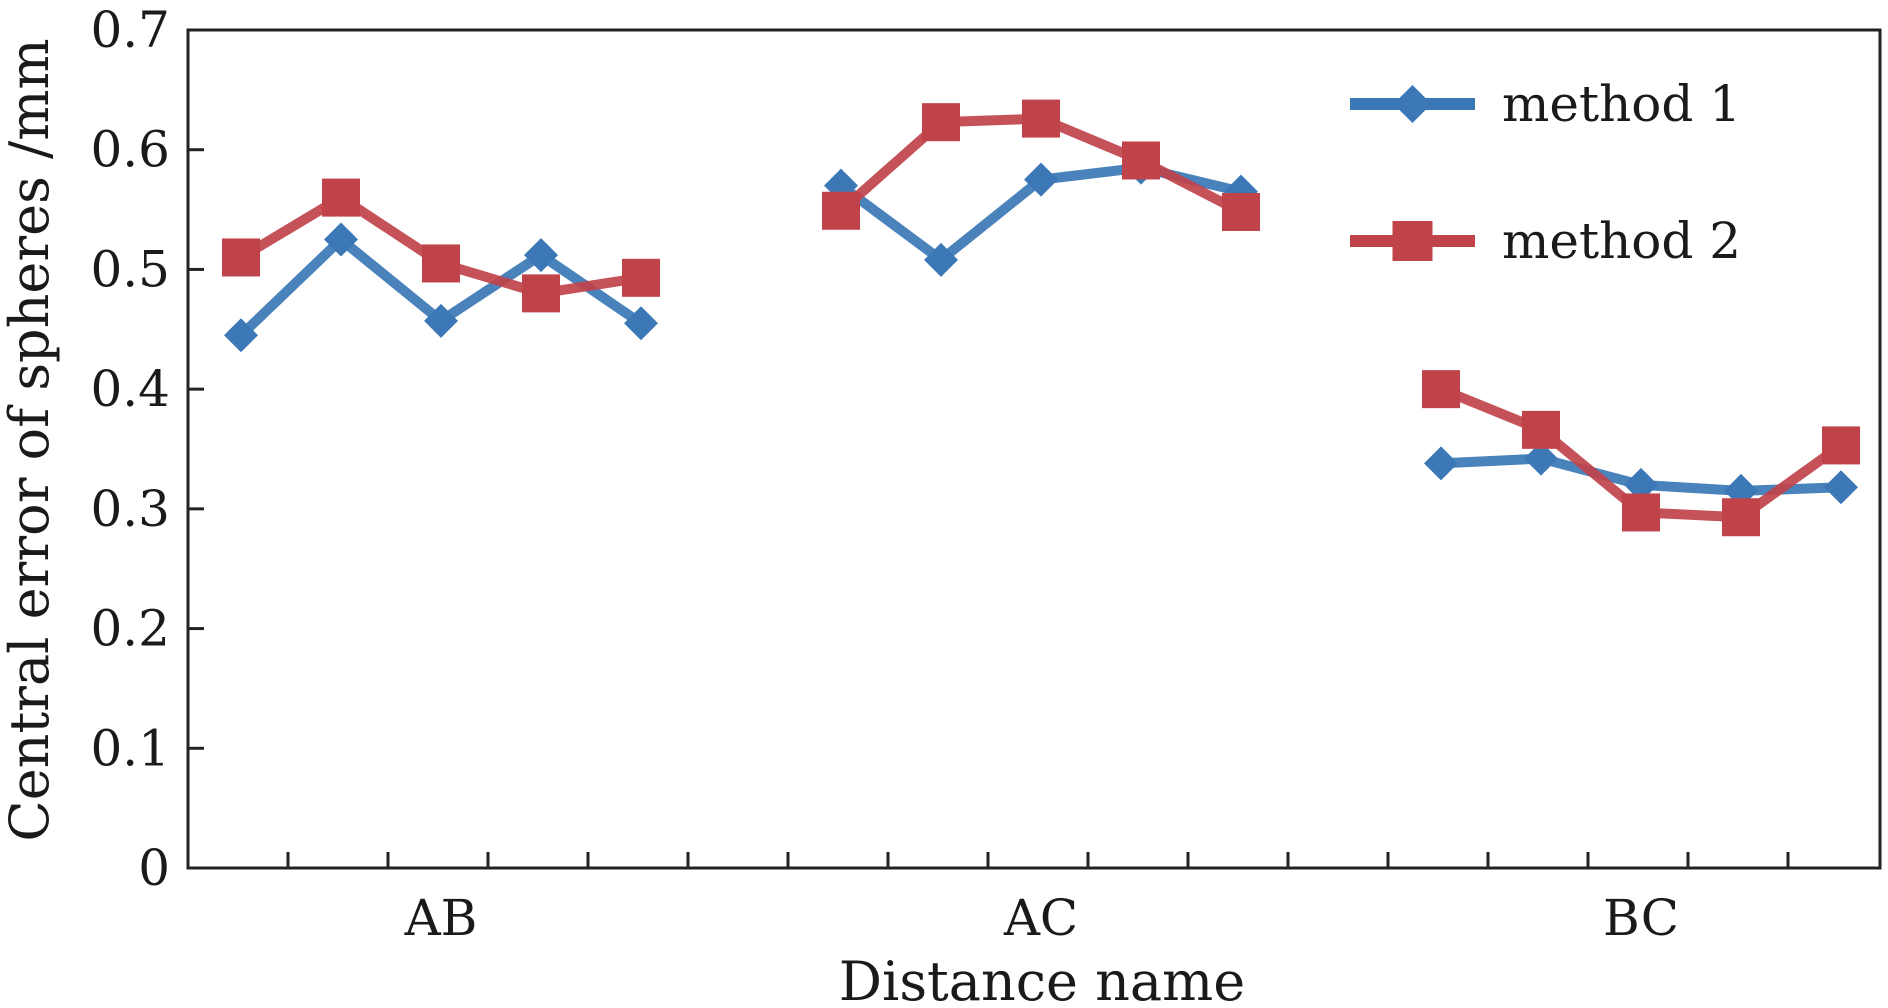 Image resolution: width=1888 pixels, height=1008 pixels. I want to click on legend: method 1 method 2, so click(1545, 172).